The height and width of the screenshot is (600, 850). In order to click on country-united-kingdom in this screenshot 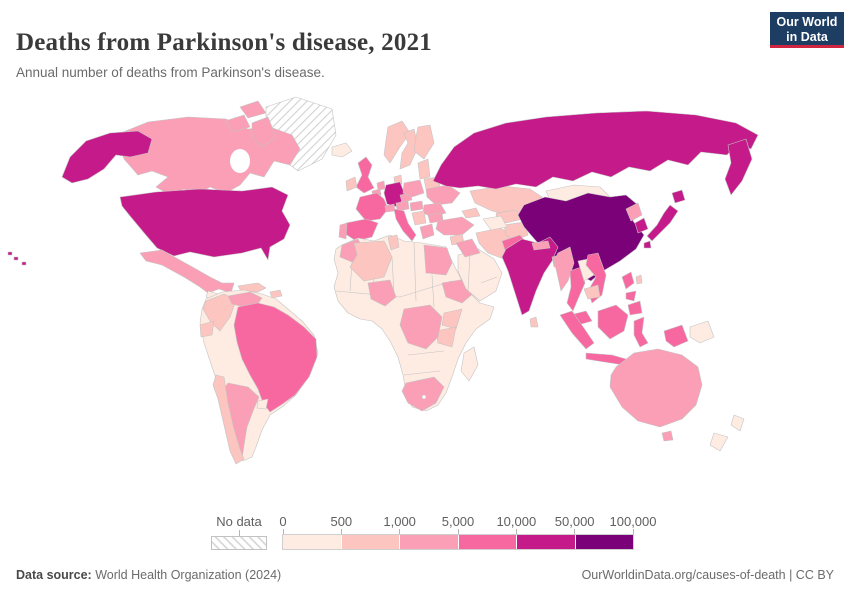, I will do `click(365, 175)`.